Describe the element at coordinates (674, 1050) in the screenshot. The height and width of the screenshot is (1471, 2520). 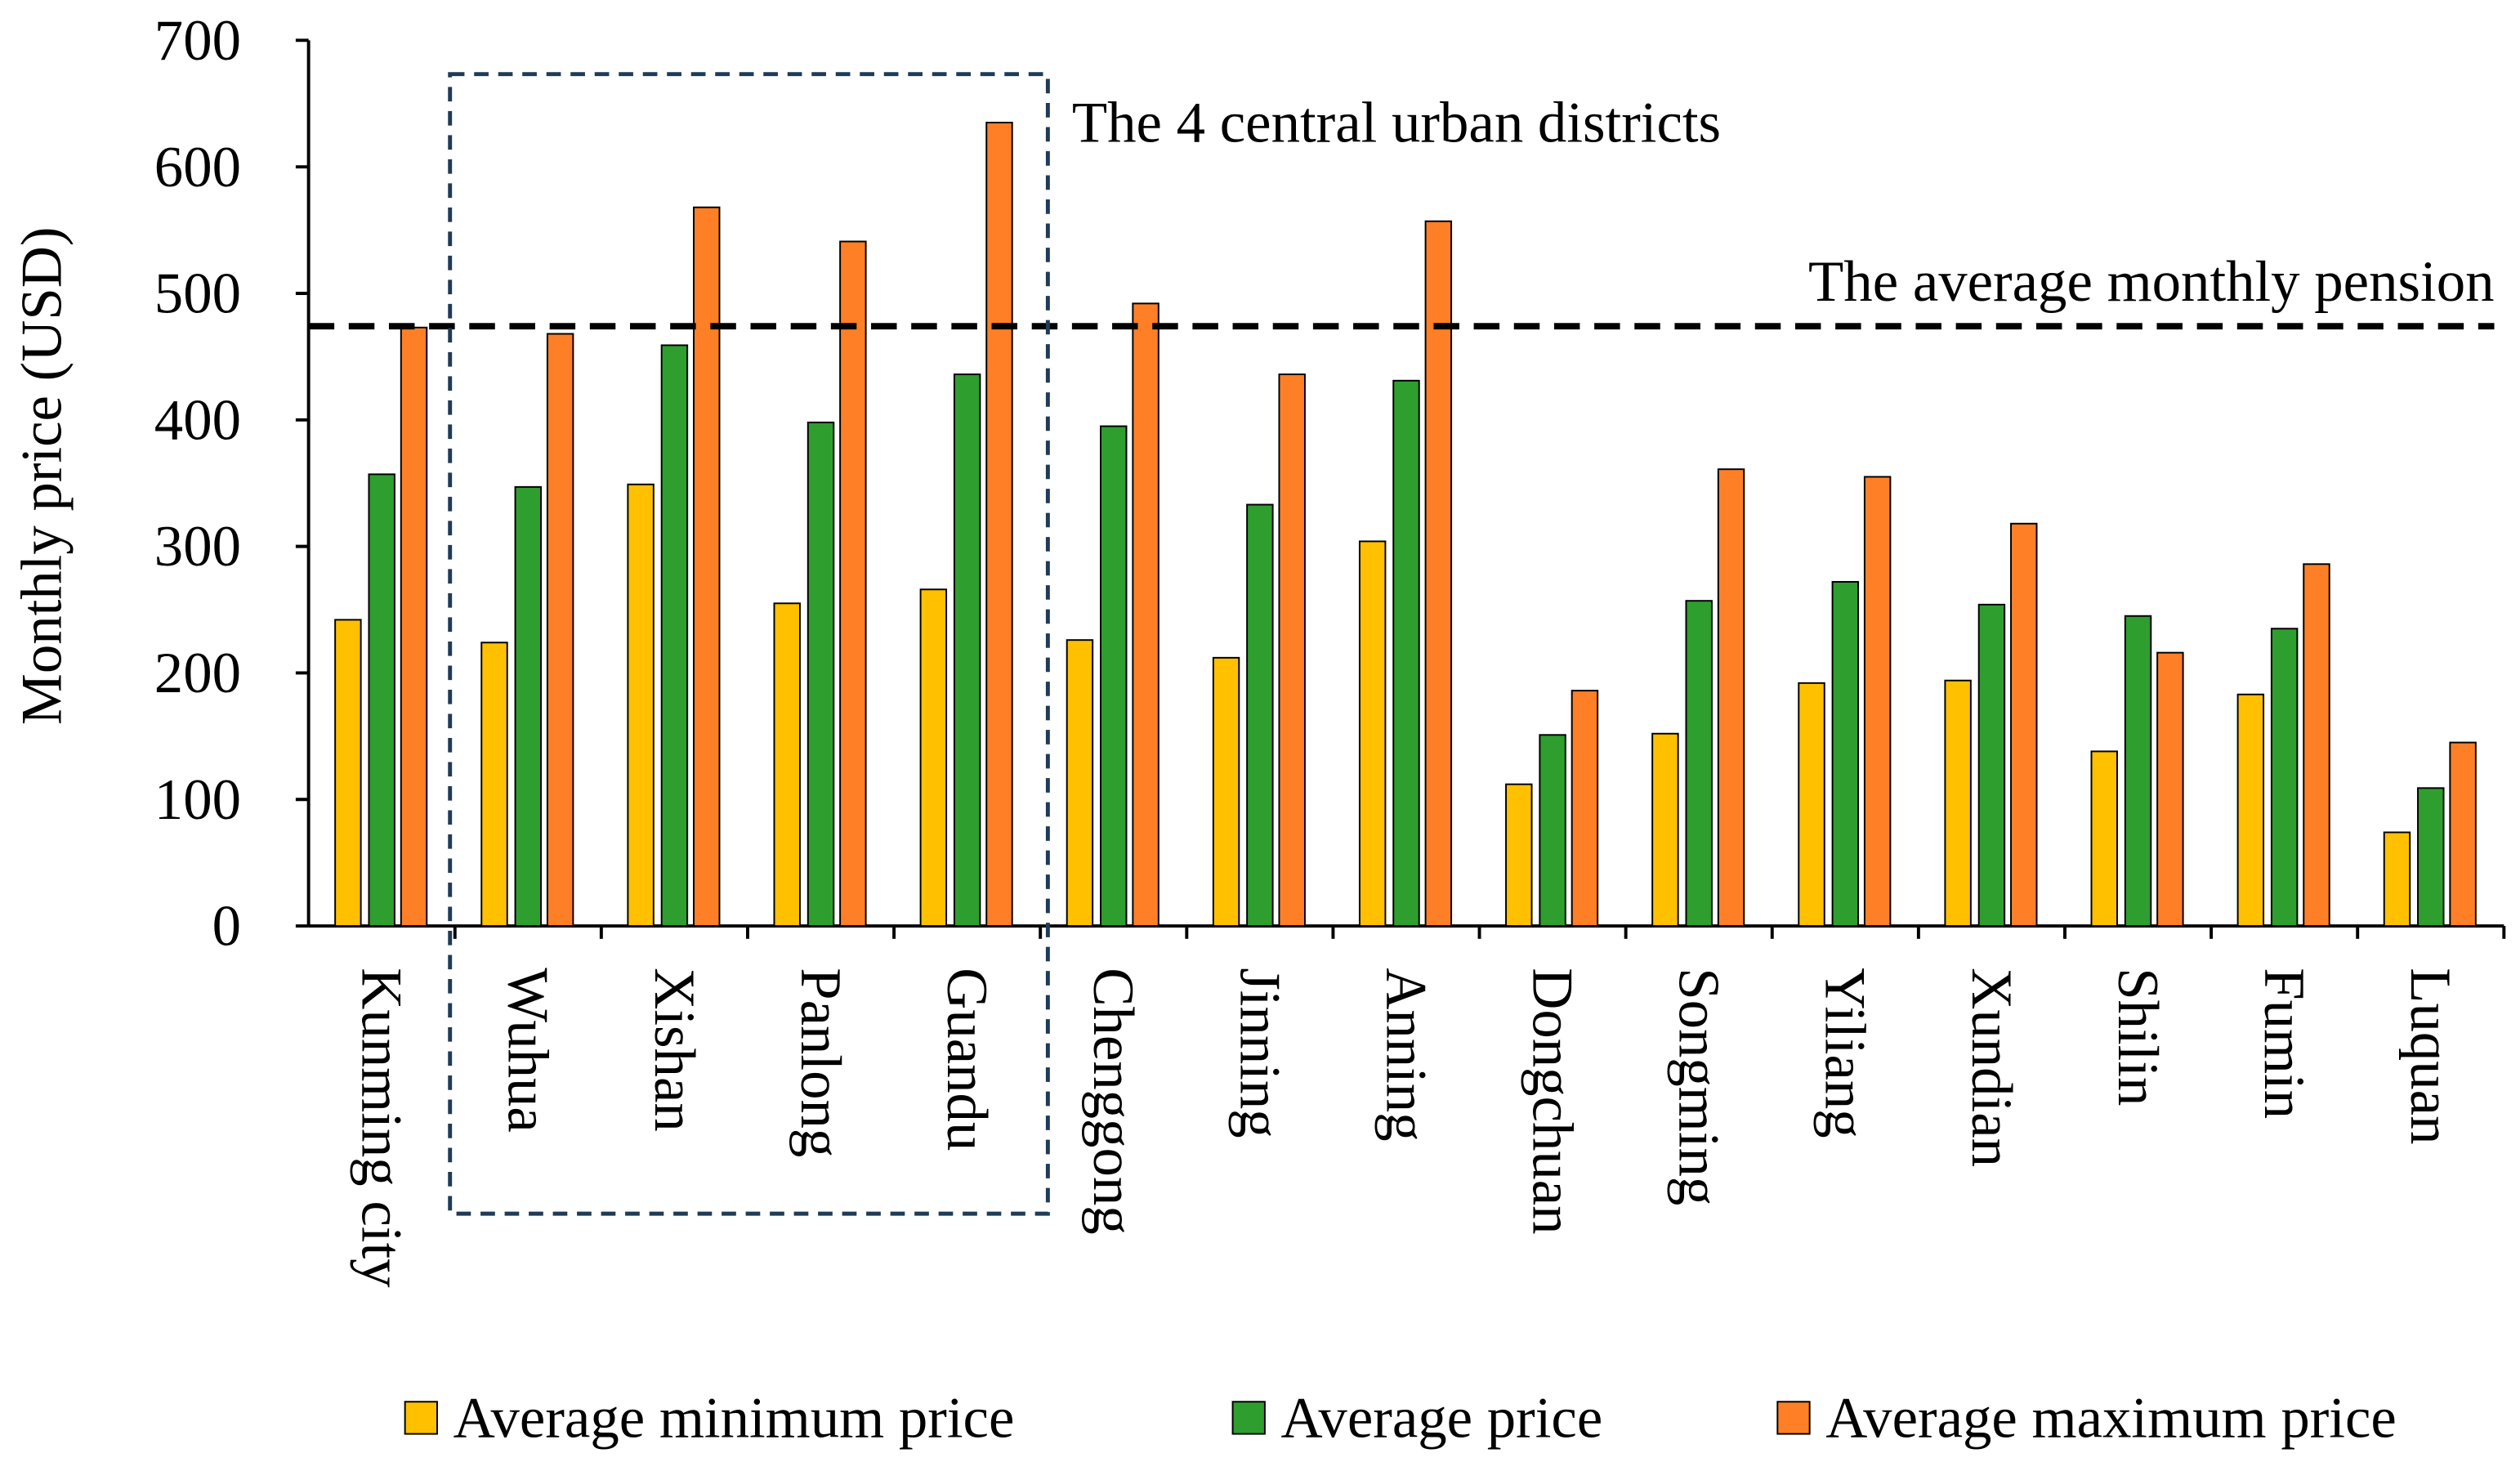
I see `x-tick-label: Xishan` at that location.